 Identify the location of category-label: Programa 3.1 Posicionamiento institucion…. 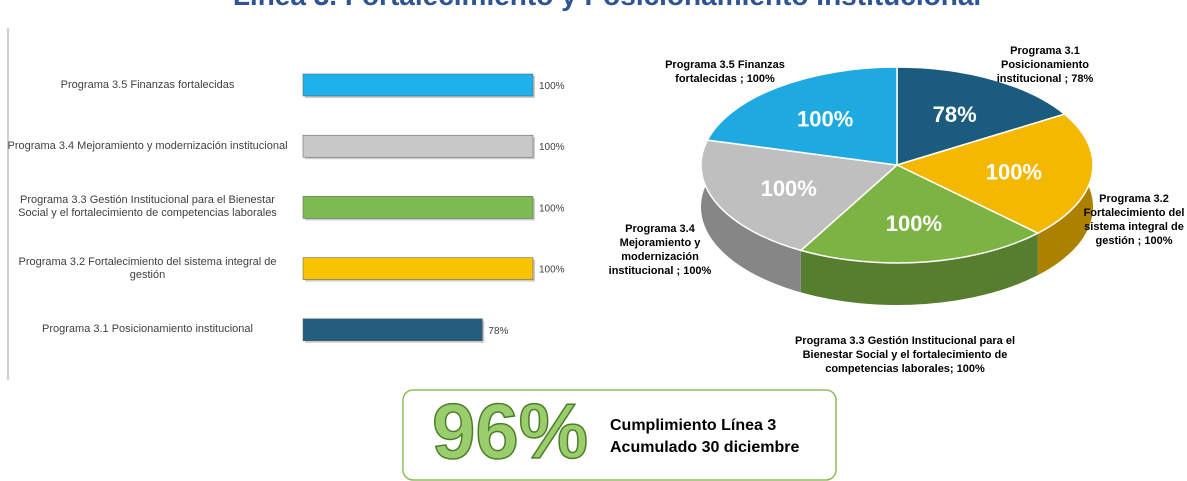
(147, 329).